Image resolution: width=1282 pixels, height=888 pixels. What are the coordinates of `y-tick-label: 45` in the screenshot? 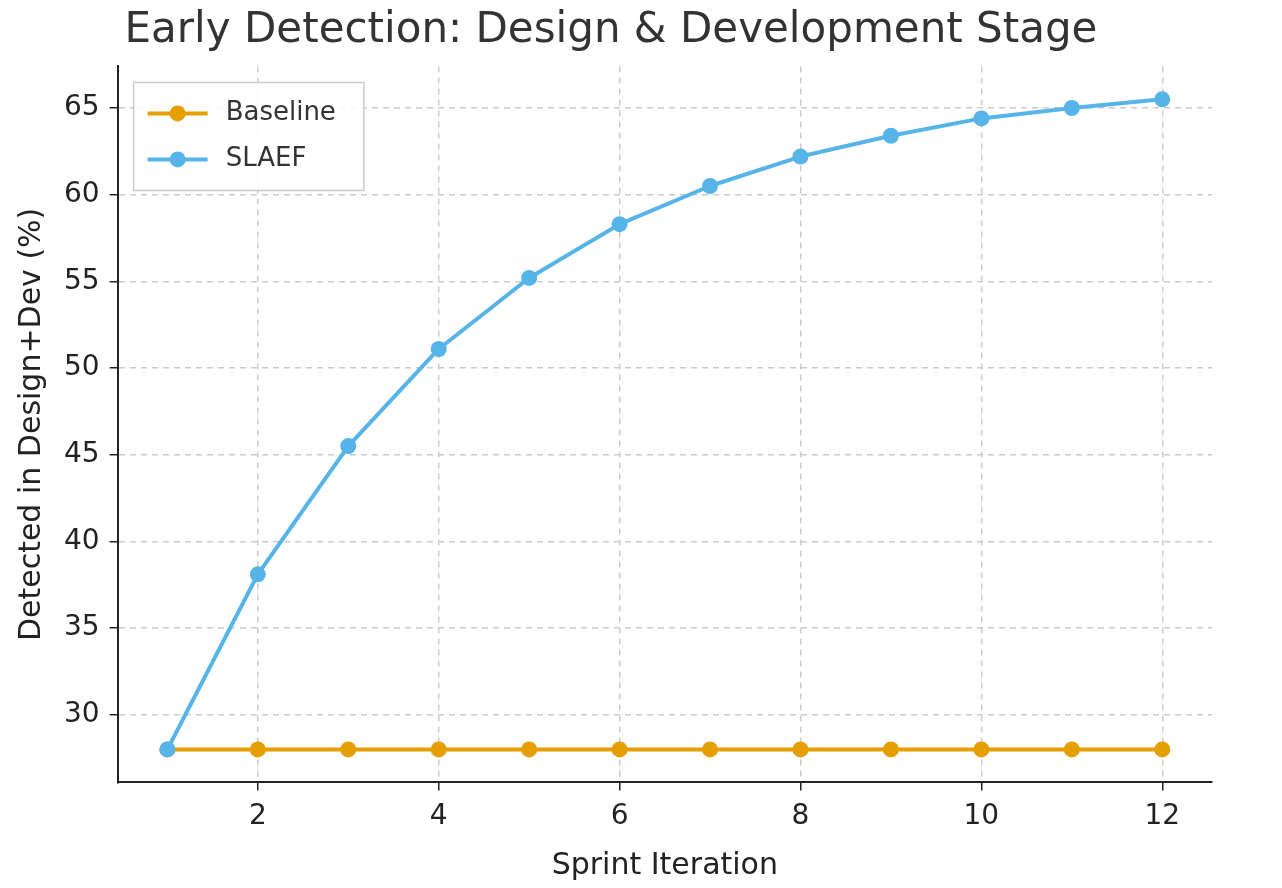 It's located at (81, 453).